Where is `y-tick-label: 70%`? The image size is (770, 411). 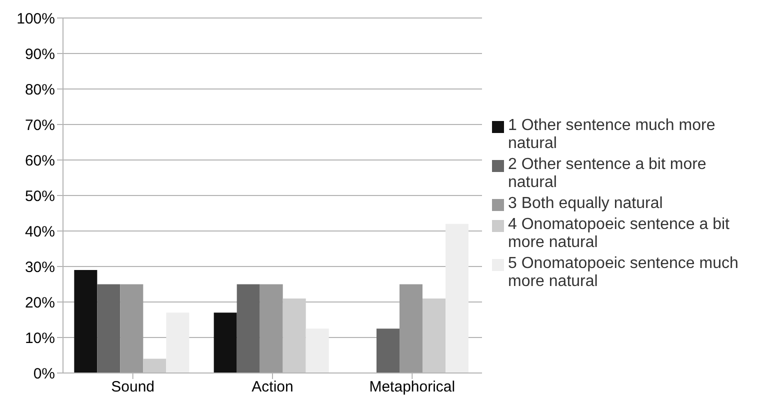
y-tick-label: 70% is located at coordinates (39, 125).